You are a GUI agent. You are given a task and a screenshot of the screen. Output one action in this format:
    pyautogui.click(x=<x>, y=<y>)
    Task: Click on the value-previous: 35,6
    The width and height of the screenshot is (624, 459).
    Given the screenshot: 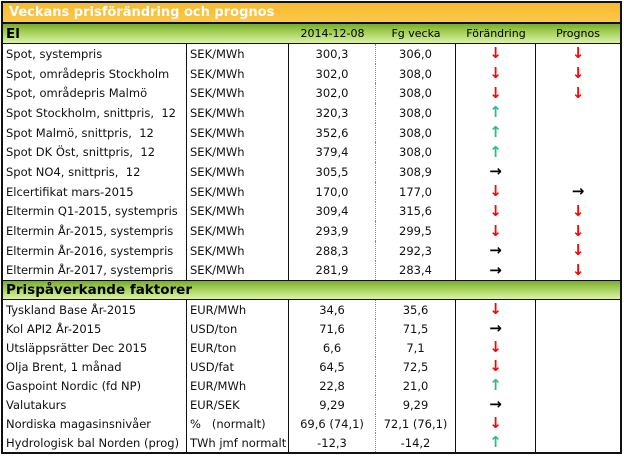 What is the action you would take?
    pyautogui.click(x=416, y=310)
    